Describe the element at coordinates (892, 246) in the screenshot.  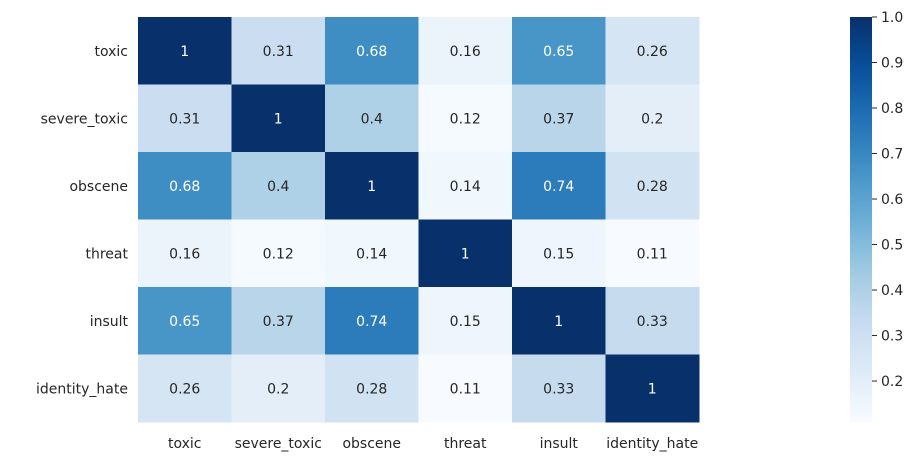
I see `colorbar-tick-label: 0.5` at that location.